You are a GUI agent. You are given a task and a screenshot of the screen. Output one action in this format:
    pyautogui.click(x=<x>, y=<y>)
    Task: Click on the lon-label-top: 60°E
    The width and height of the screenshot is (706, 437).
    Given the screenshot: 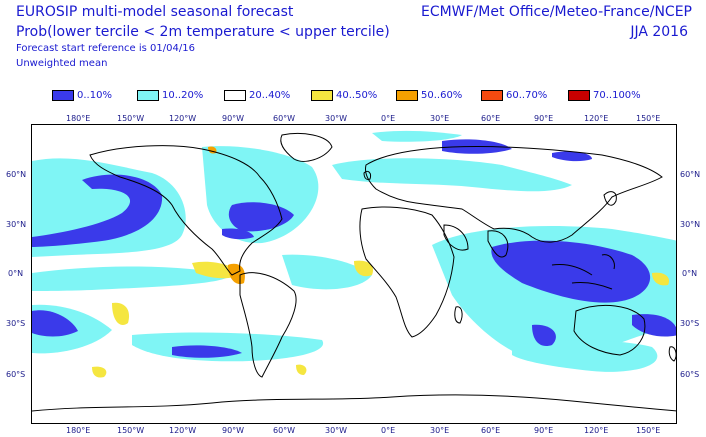 What is the action you would take?
    pyautogui.click(x=491, y=118)
    